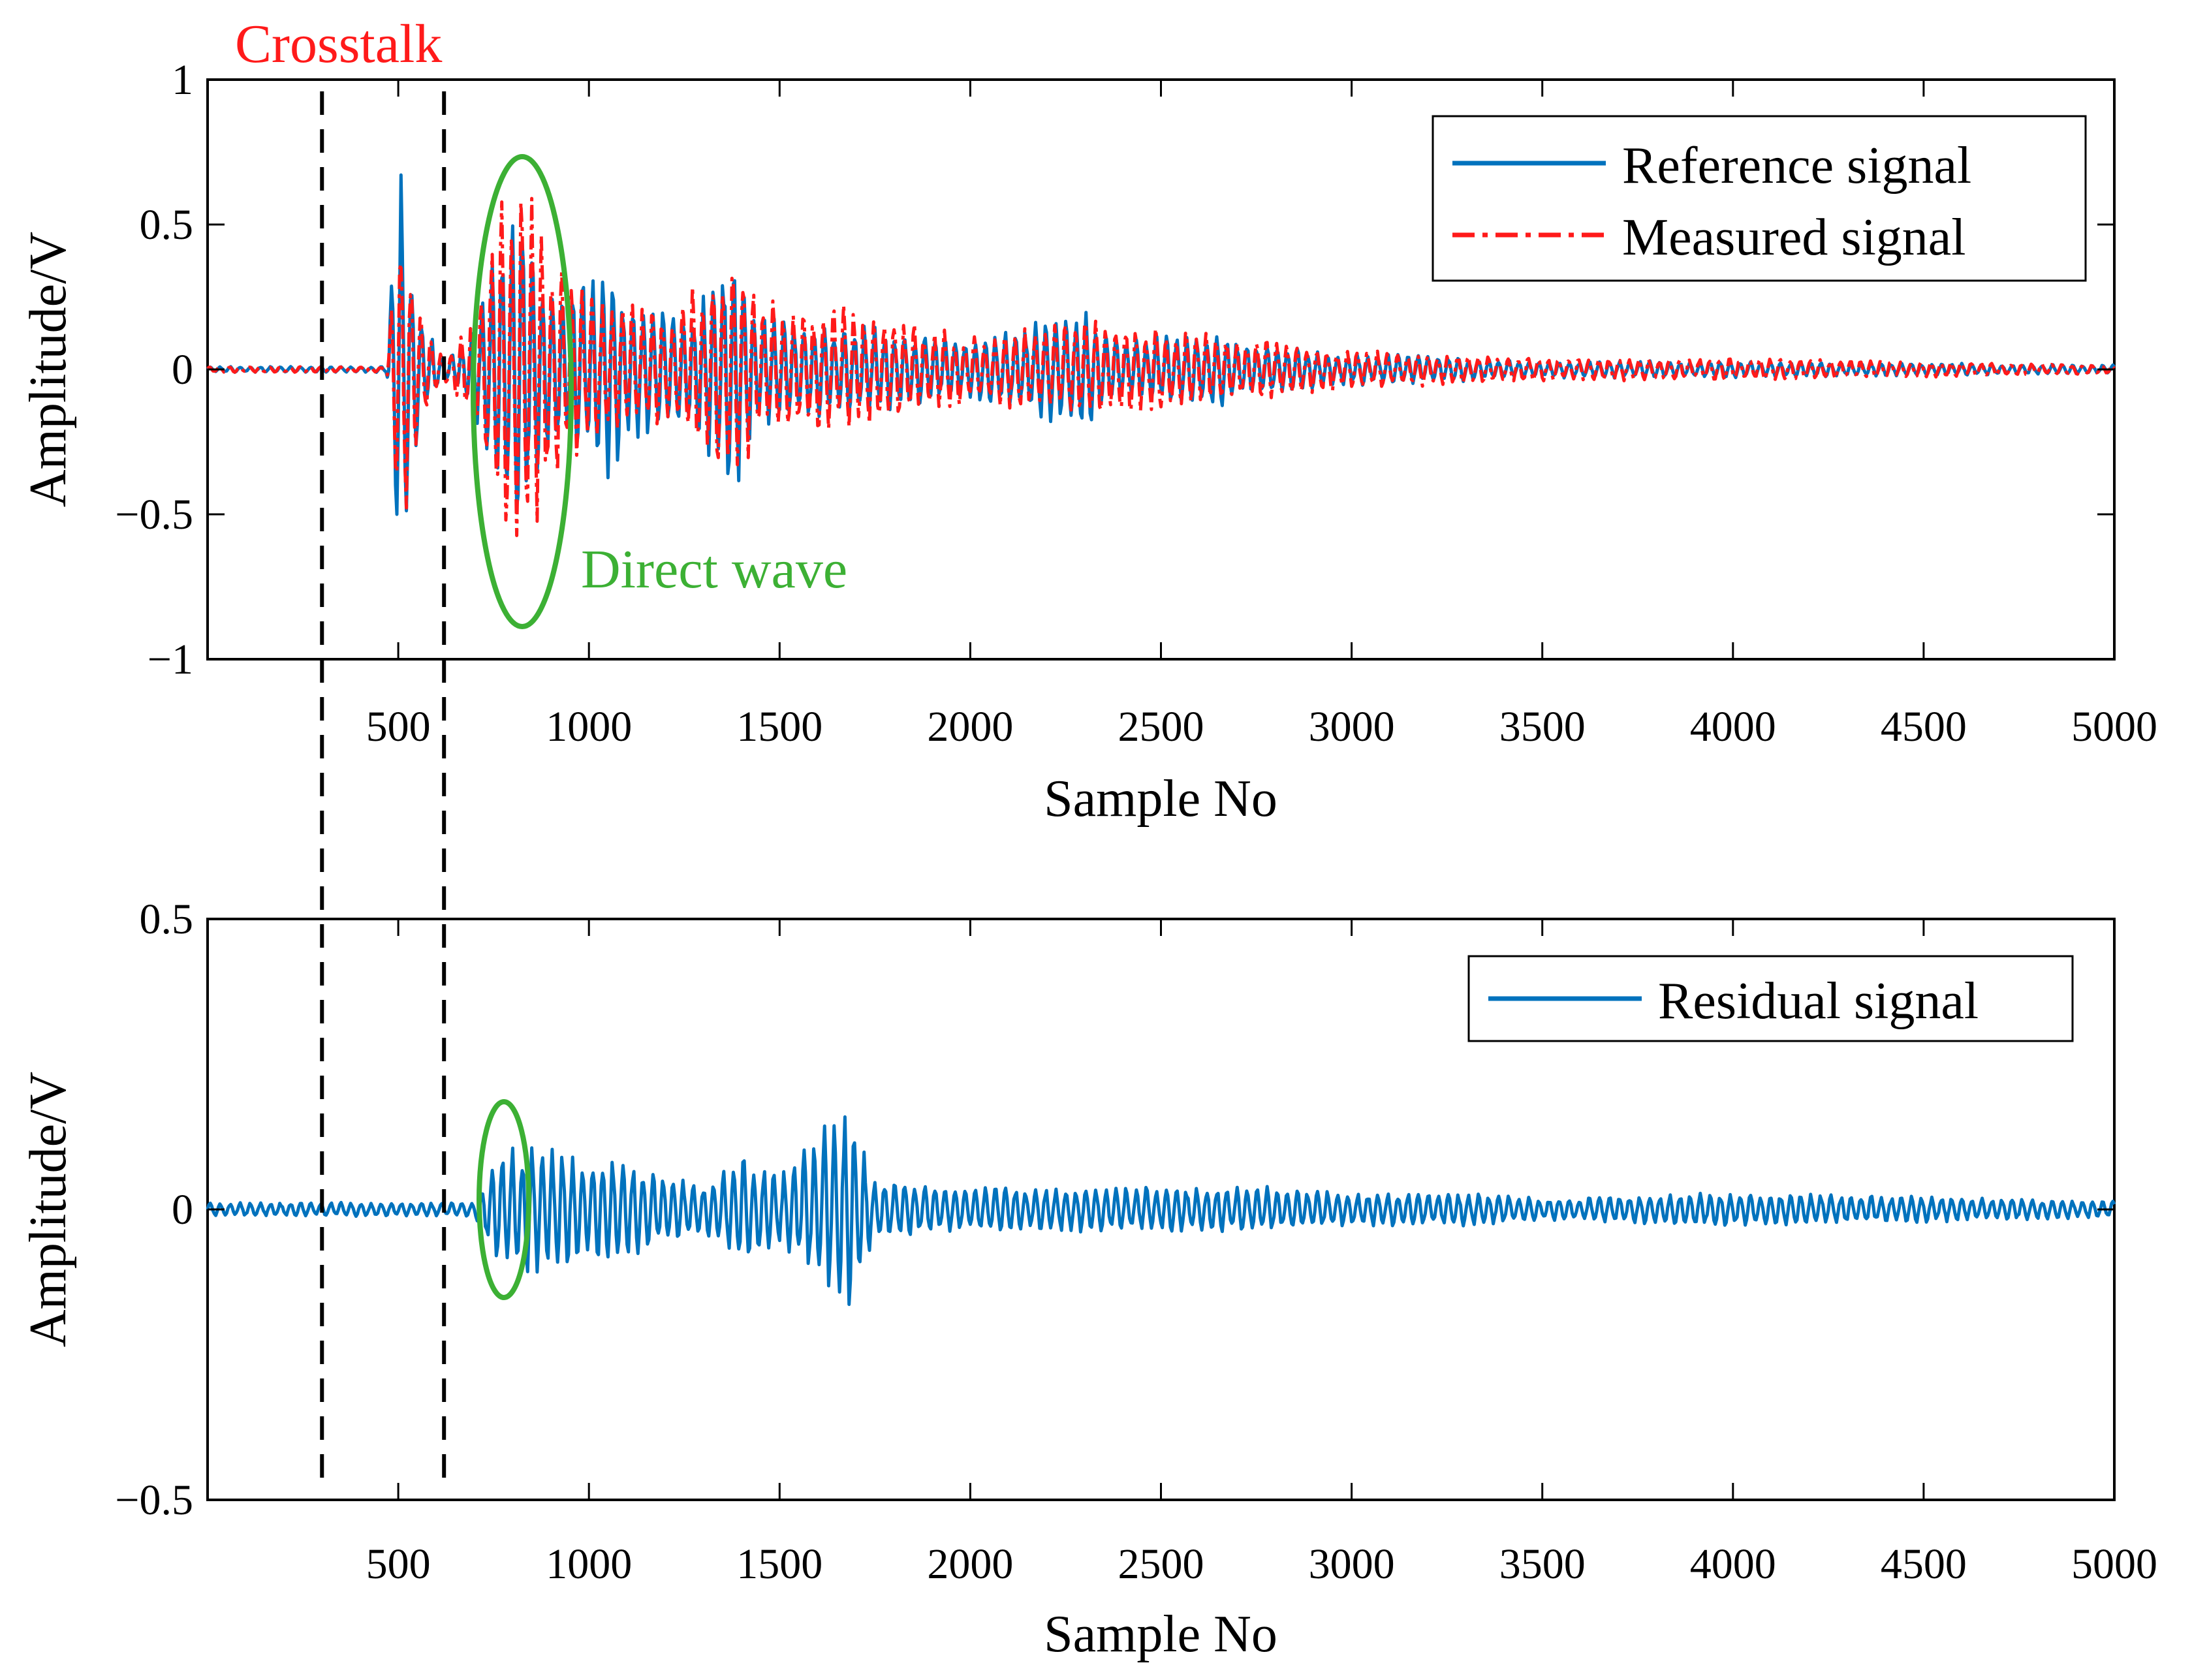  Describe the element at coordinates (154, 1500) in the screenshot. I see `bottom-y-tick-label: −0.5` at that location.